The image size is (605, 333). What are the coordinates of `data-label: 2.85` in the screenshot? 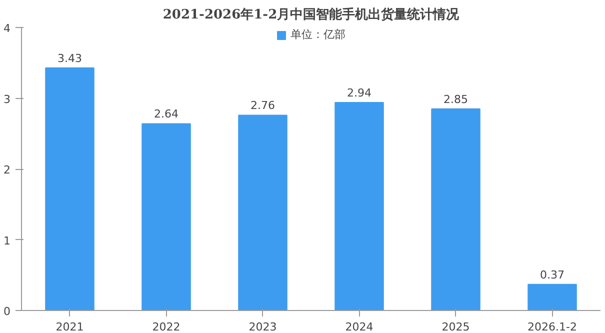 It's located at (456, 99).